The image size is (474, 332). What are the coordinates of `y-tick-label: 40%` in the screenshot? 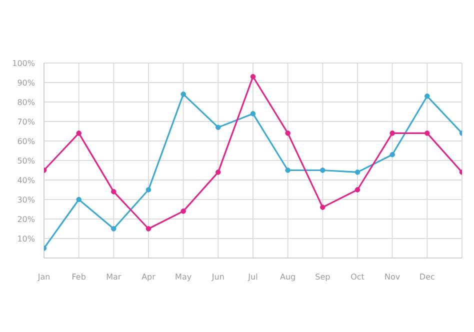 It's located at (26, 180).